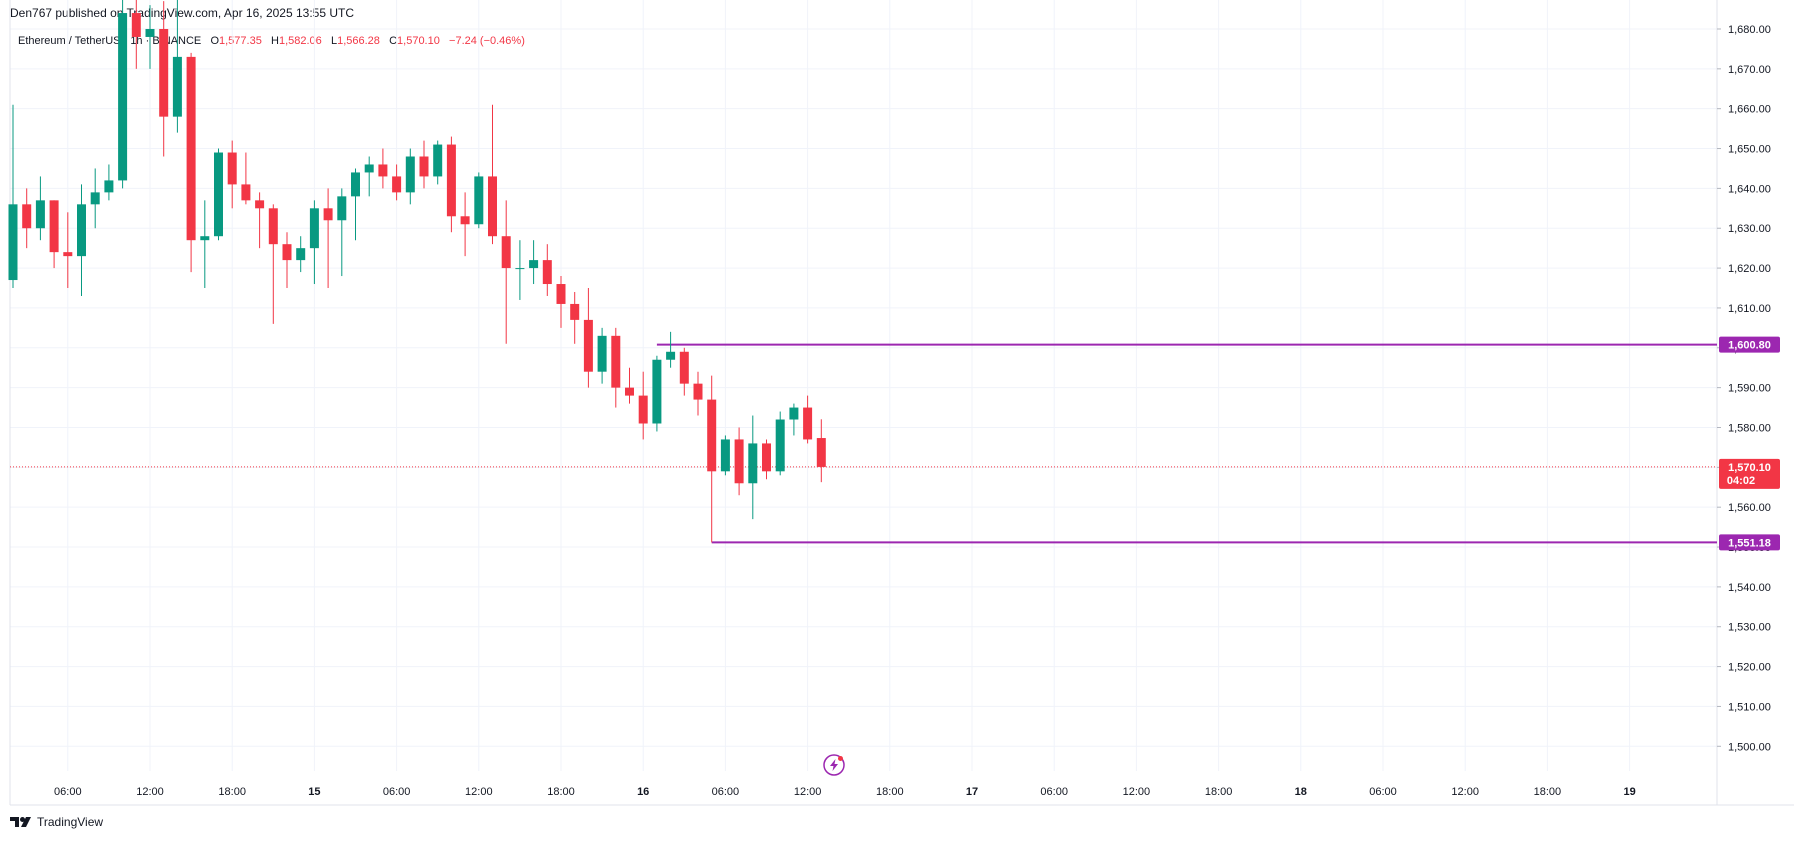  What do you see at coordinates (1749, 309) in the screenshot?
I see `y-tick-label: 1,610.00` at bounding box center [1749, 309].